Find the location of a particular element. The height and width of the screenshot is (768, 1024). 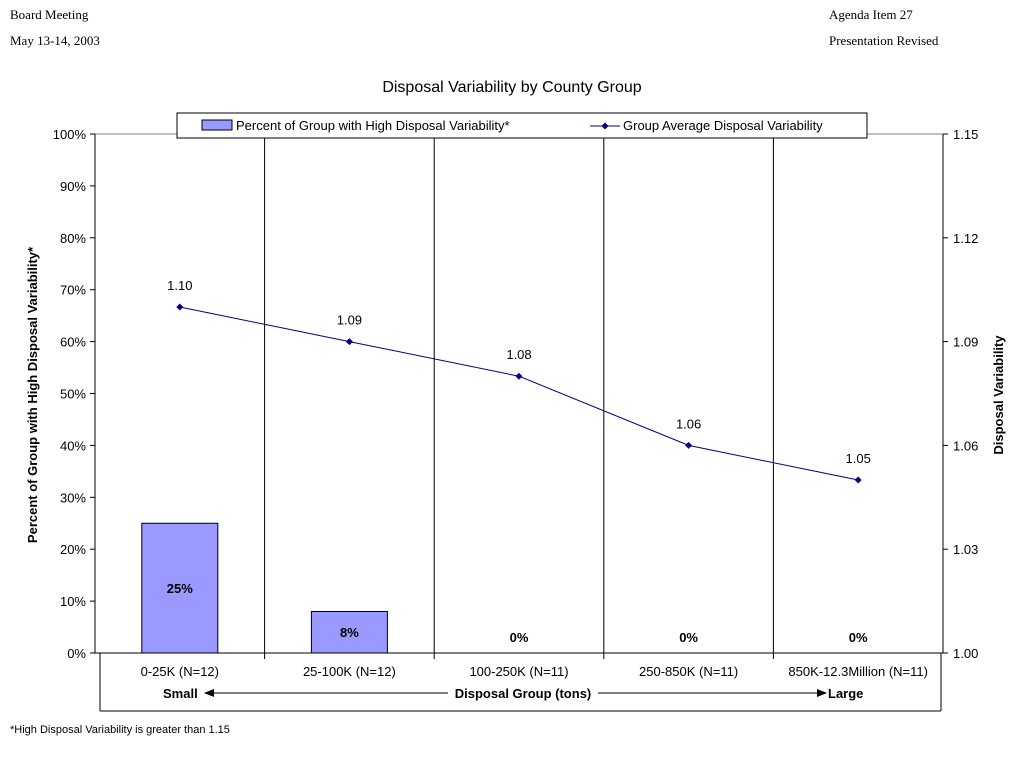

y-left-tick-label: 30% is located at coordinates (73, 497).